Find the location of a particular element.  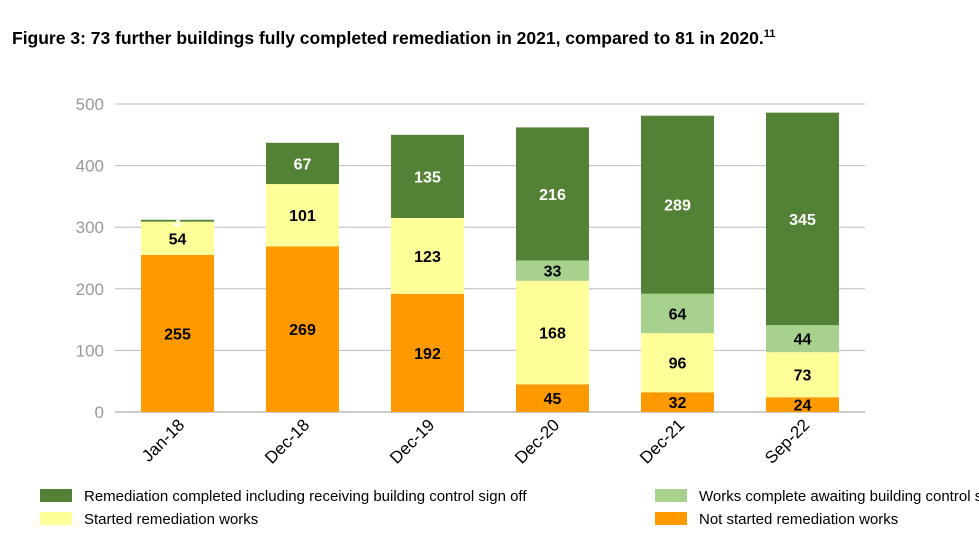

data-label: 216 is located at coordinates (552, 195).